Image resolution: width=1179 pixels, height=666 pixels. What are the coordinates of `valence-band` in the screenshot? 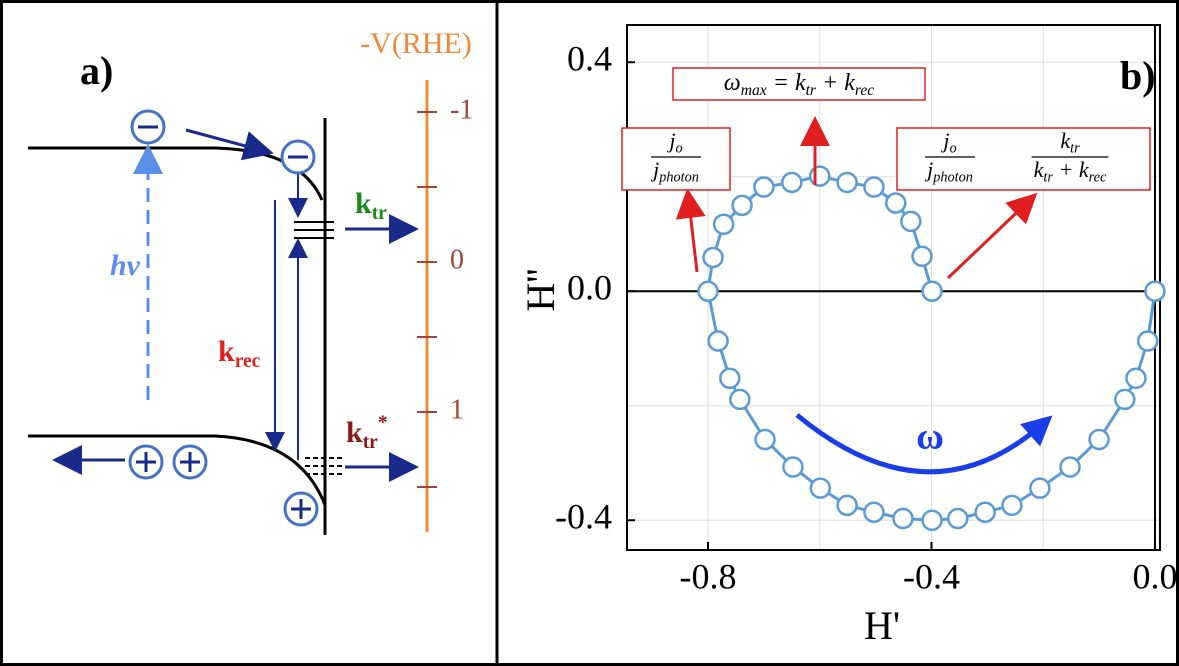 It's located at (177, 470).